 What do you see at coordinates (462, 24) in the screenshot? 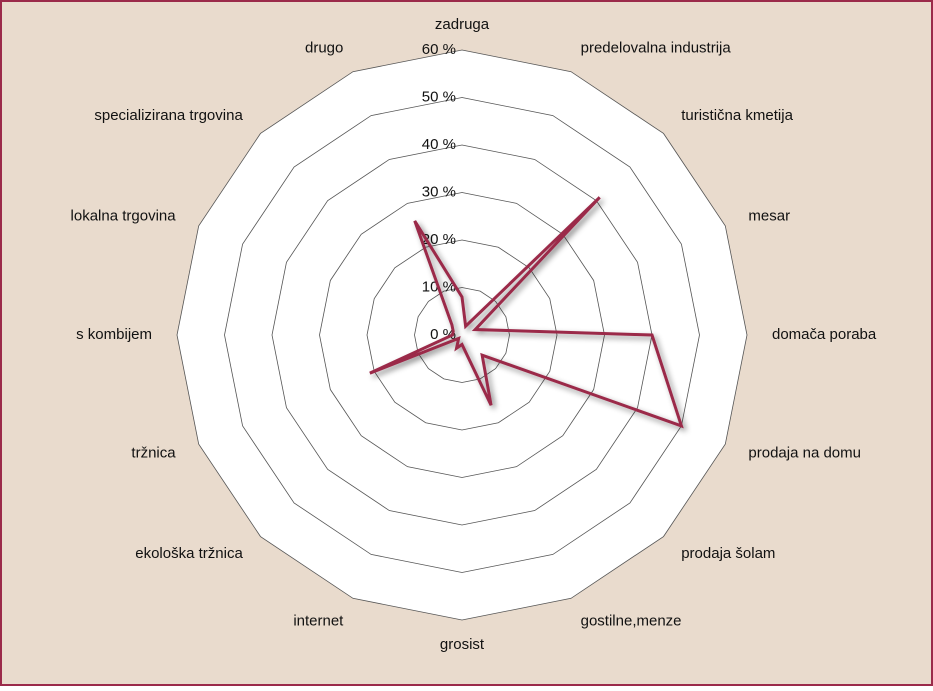
I see `category-label: zadruga` at bounding box center [462, 24].